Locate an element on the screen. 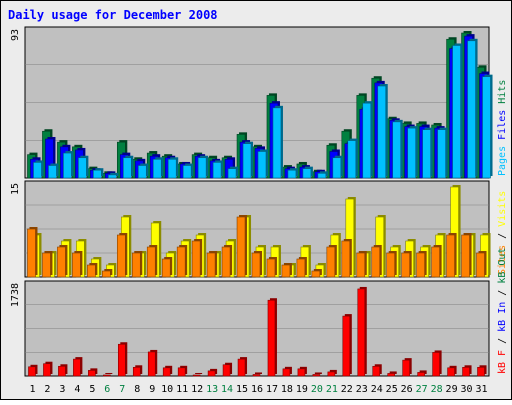 This screenshot has width=512, height=405. kb_f-bar-day-6-shadow is located at coordinates (109, 373).